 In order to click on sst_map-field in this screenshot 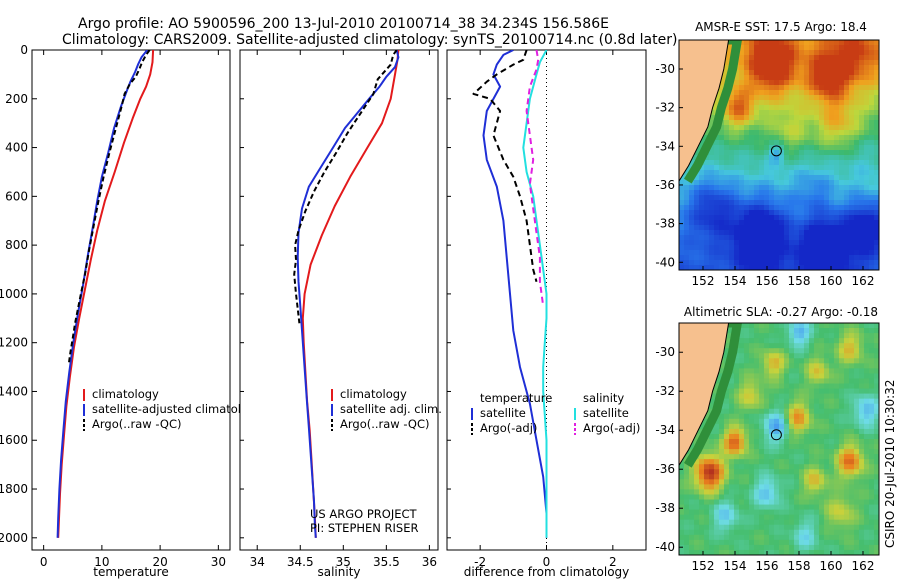, I will do `click(779, 155)`.